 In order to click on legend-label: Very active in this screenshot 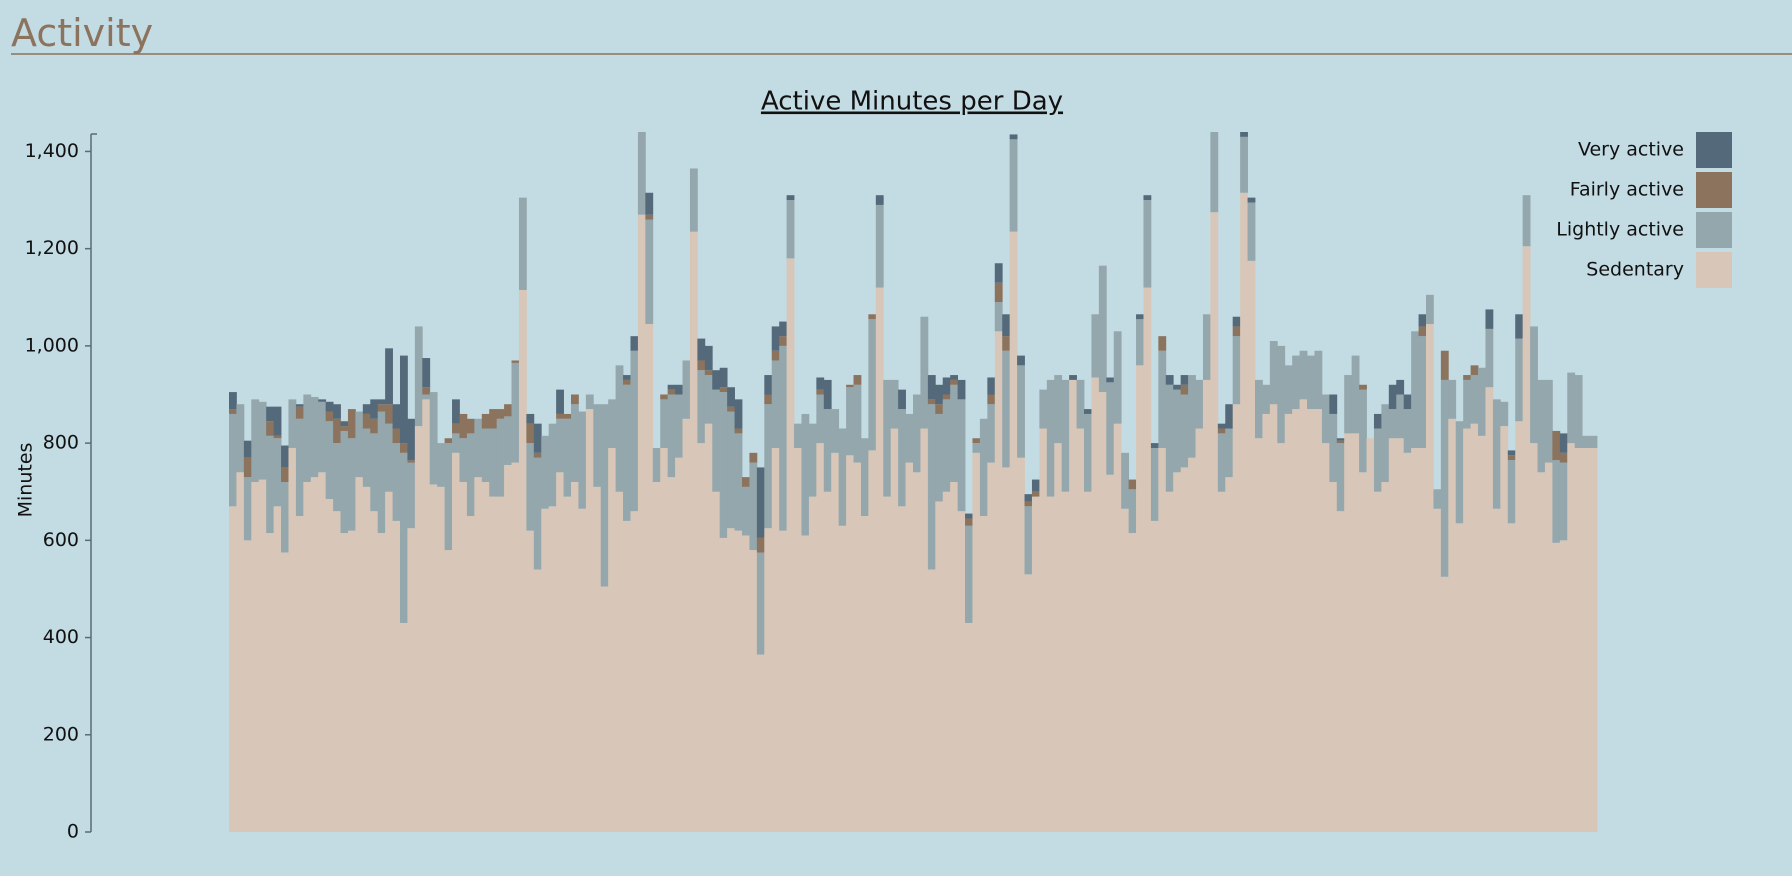, I will do `click(1631, 150)`.